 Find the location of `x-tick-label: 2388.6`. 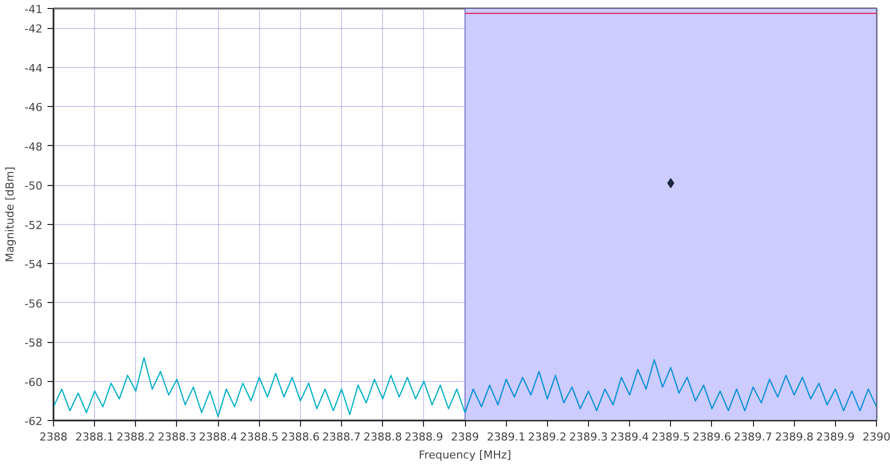

x-tick-label: 2388.6 is located at coordinates (300, 437).